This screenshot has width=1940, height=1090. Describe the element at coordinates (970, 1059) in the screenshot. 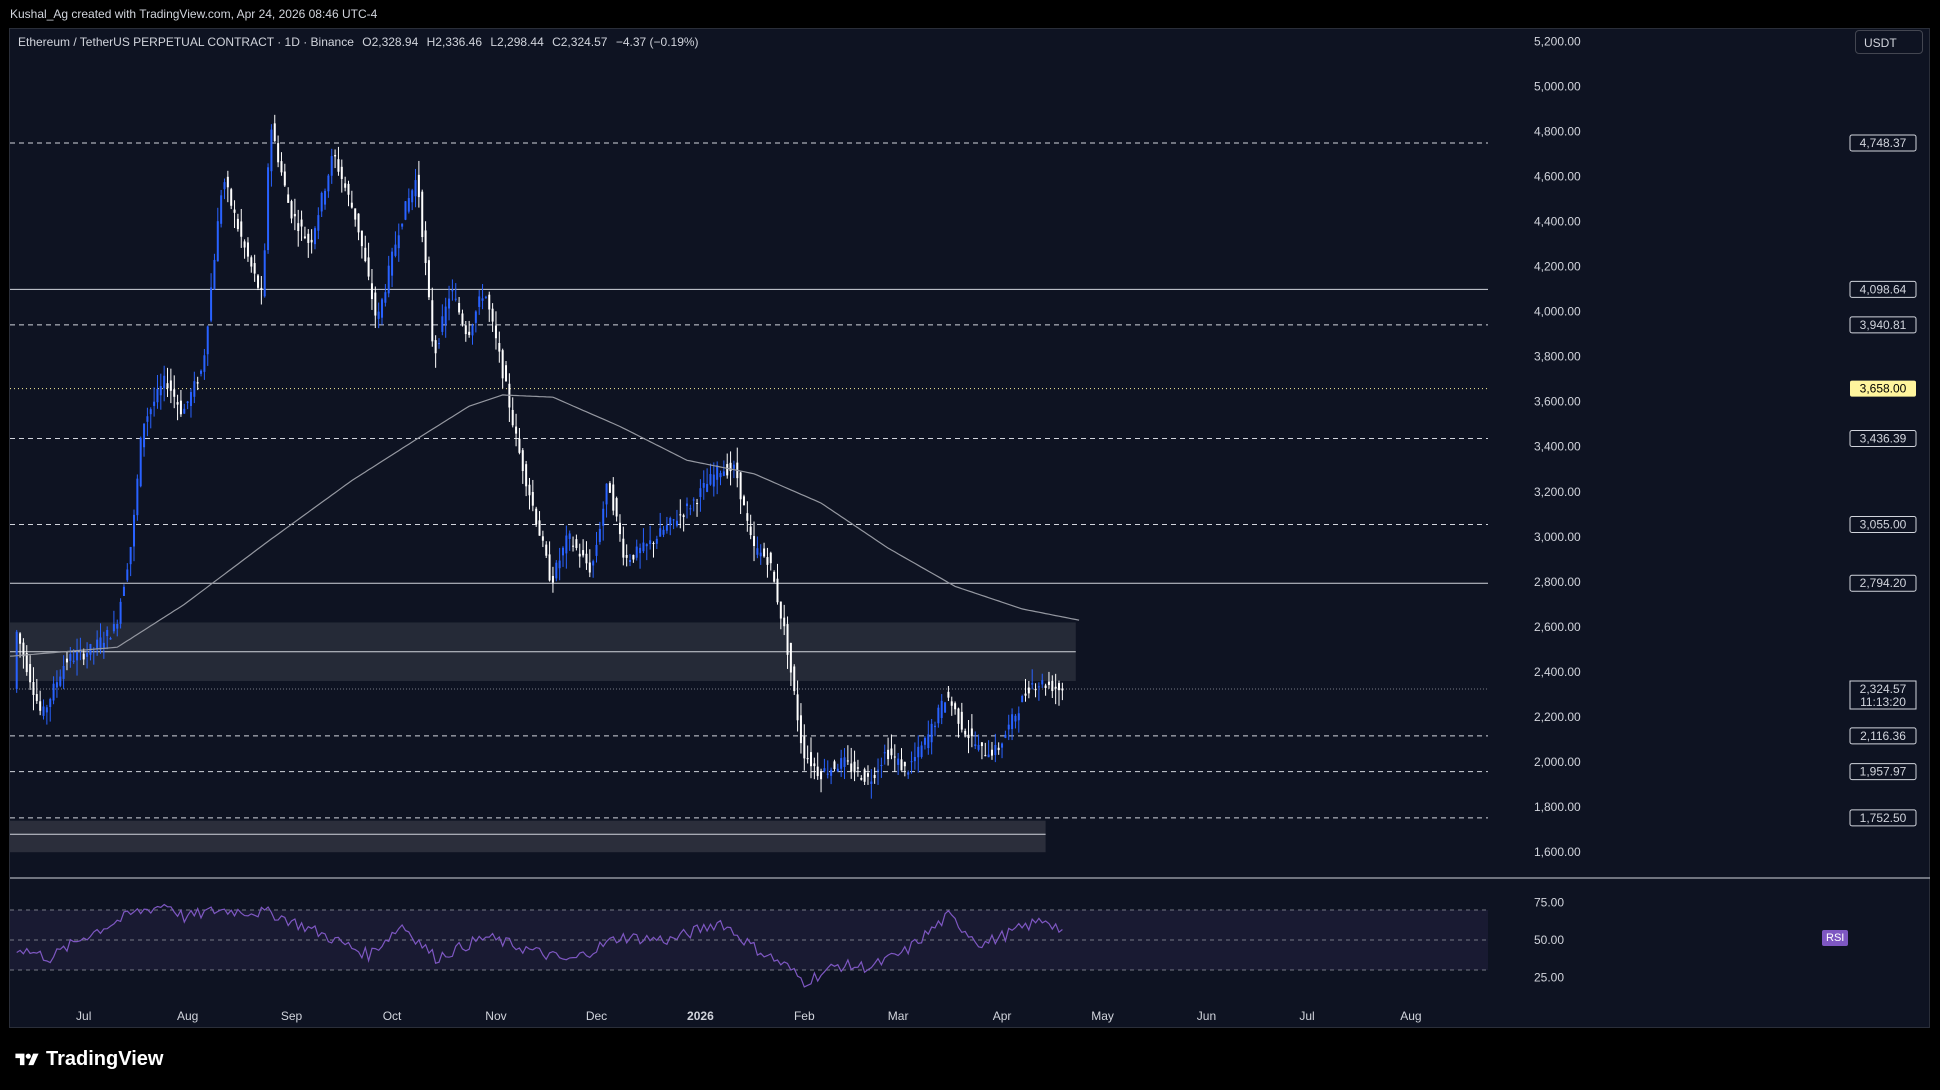

I see `footer: TradingView` at that location.